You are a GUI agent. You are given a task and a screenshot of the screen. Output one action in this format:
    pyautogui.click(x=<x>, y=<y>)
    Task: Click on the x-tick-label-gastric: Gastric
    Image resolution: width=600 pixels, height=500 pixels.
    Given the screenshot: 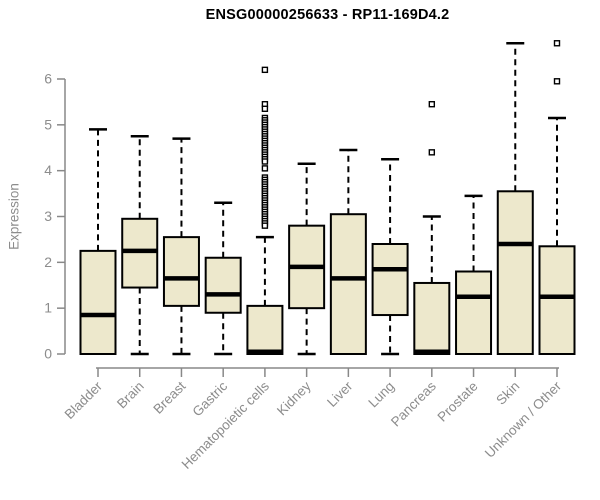 What is the action you would take?
    pyautogui.click(x=209, y=398)
    